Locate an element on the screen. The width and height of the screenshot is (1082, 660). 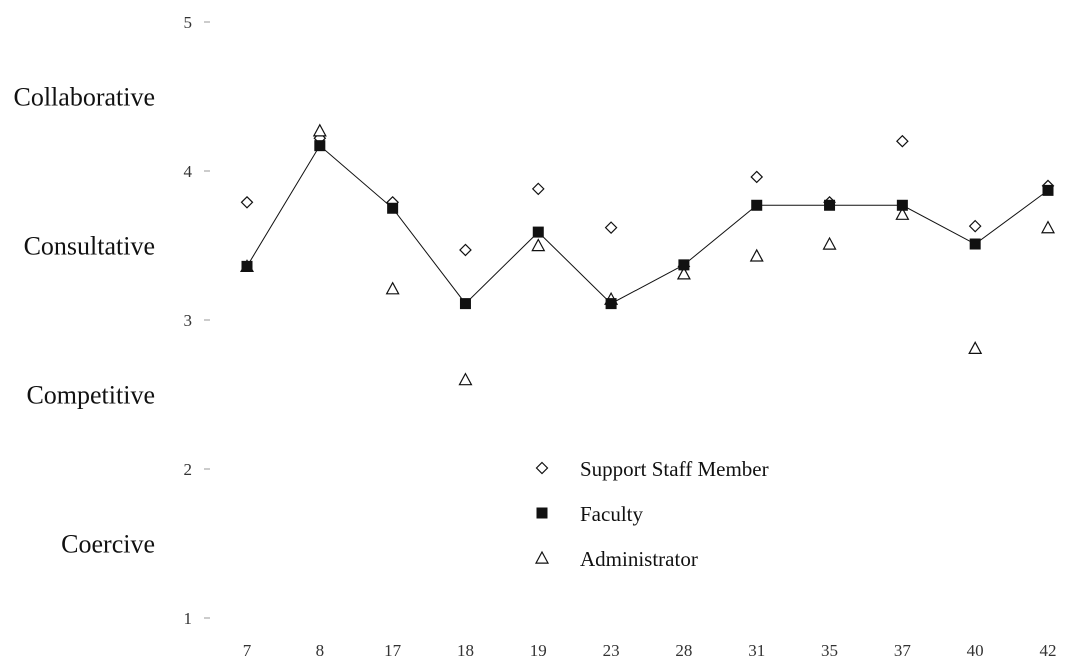
y-axis-ticks: 1 2 3 4 5 is located at coordinates (197, 320).